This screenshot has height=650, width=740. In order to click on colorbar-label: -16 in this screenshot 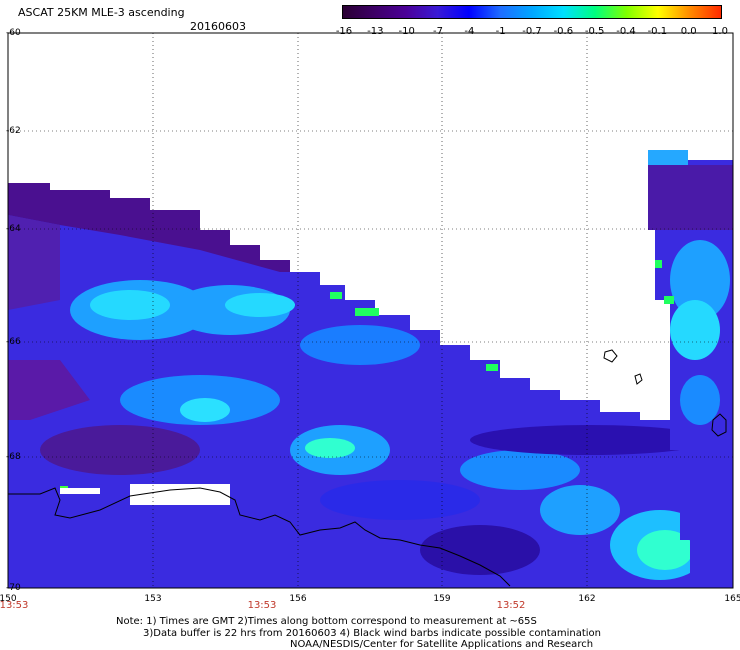, I will do `click(344, 31)`.